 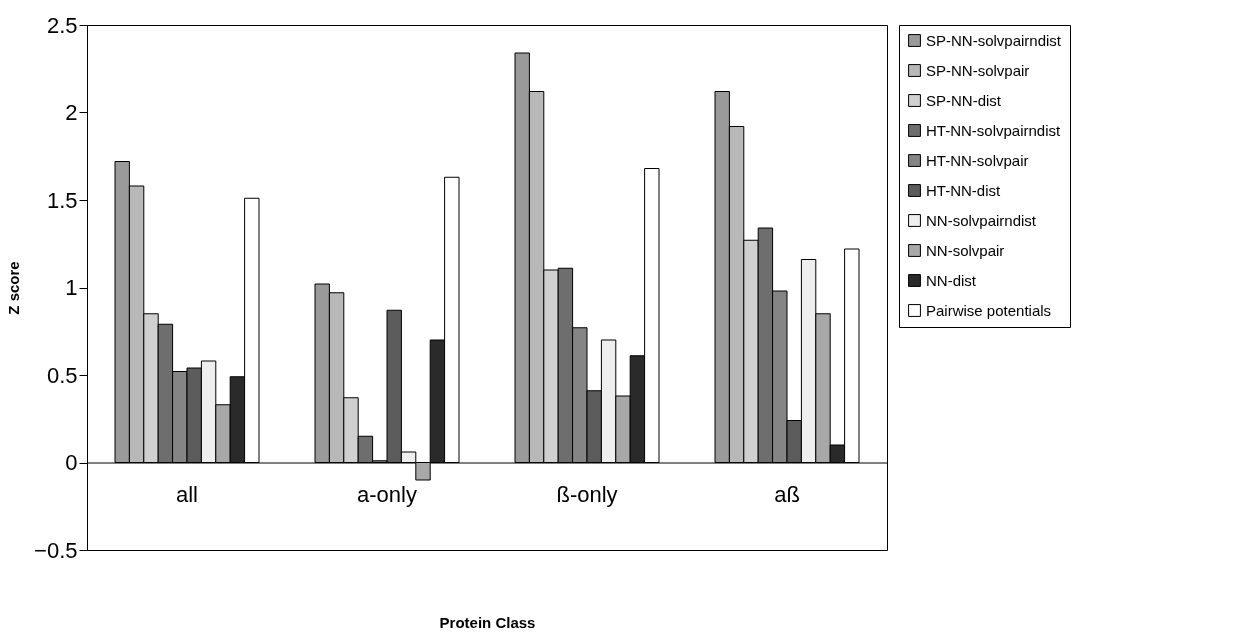 I want to click on y-tick-label: 1, so click(x=71, y=287).